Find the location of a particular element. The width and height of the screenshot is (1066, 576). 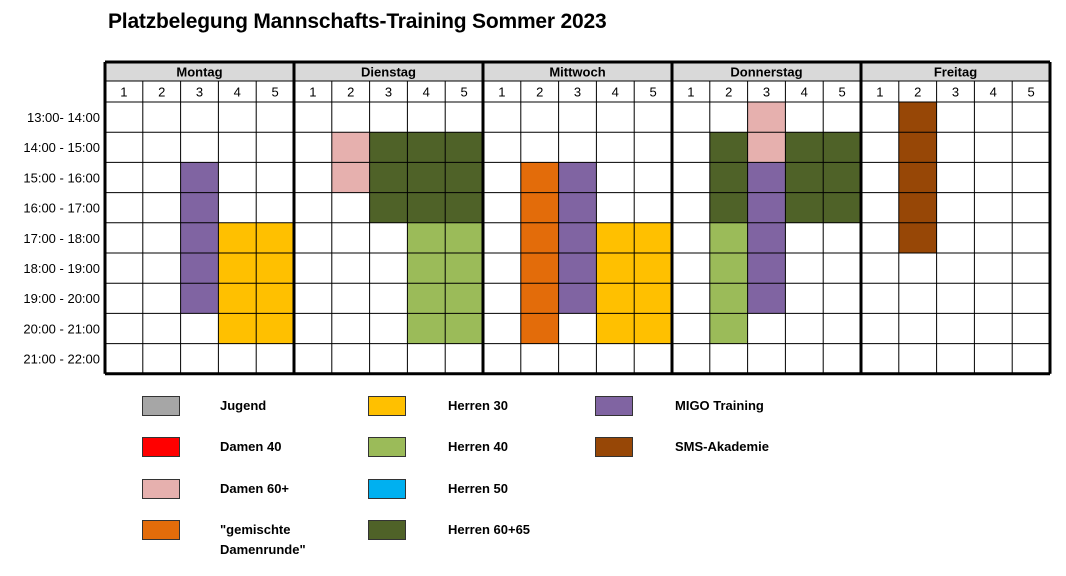

legend-label: Herren 40 is located at coordinates (478, 446).